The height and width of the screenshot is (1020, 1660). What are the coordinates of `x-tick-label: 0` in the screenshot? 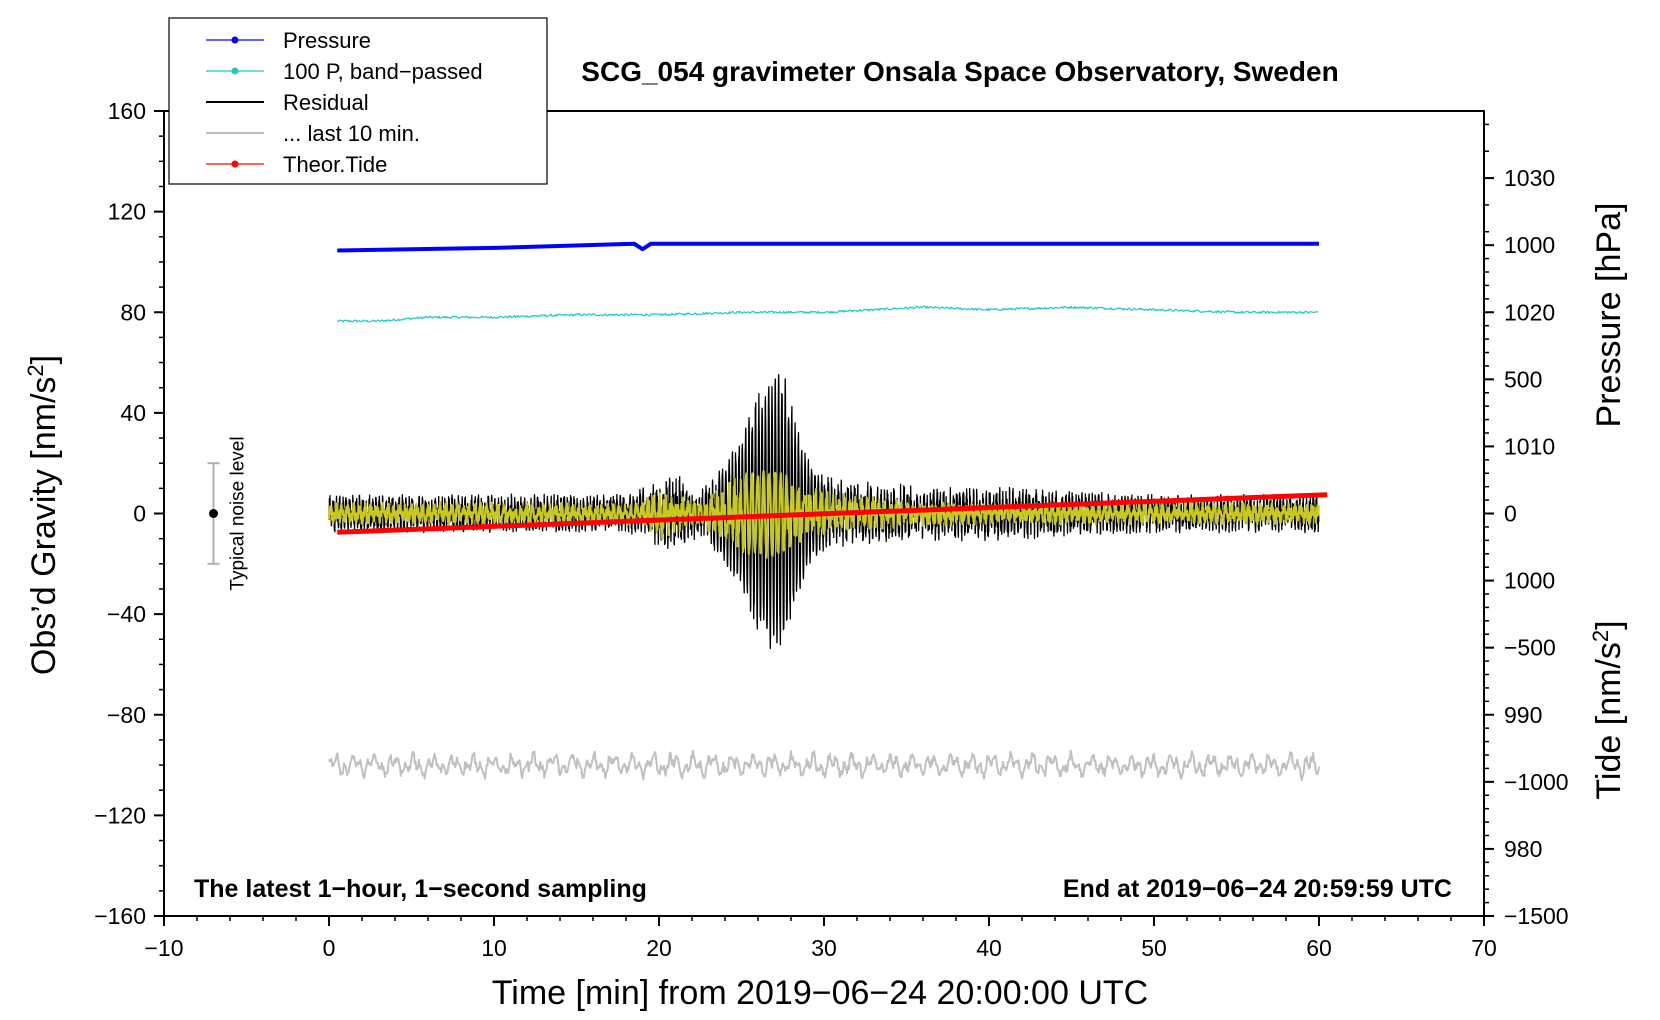 It's located at (329, 948).